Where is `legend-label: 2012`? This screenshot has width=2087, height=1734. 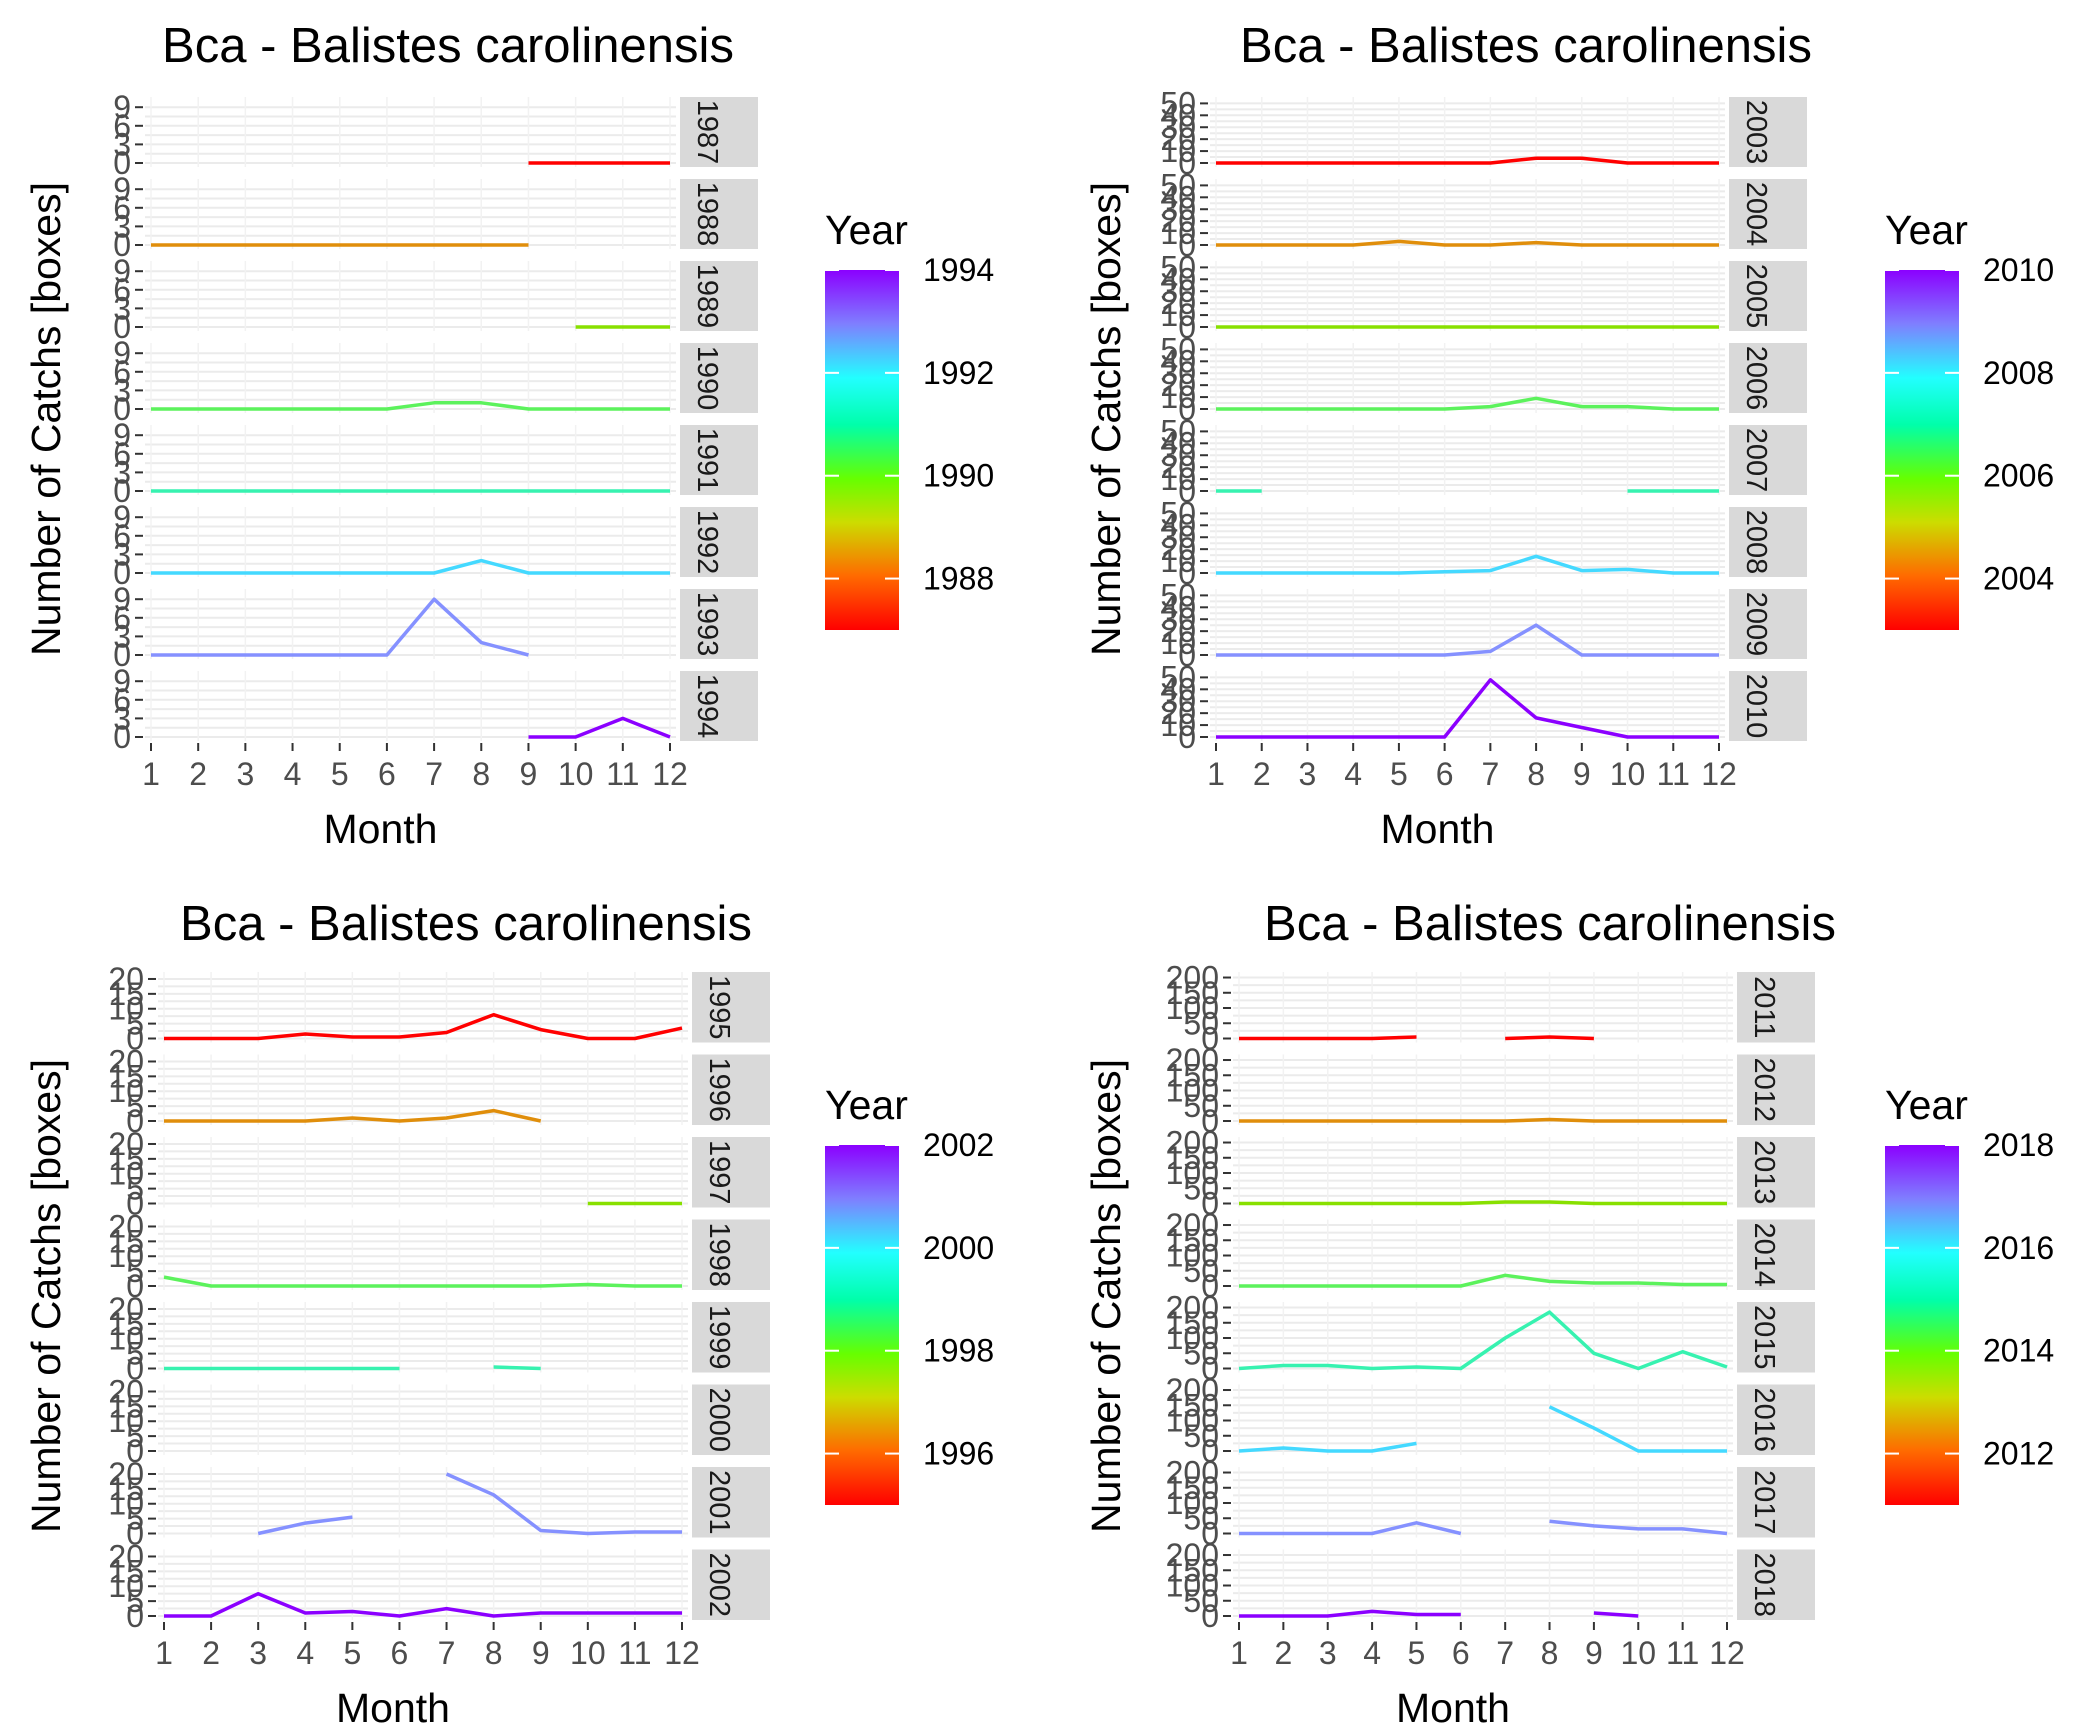
legend-label: 2012 is located at coordinates (2018, 1454).